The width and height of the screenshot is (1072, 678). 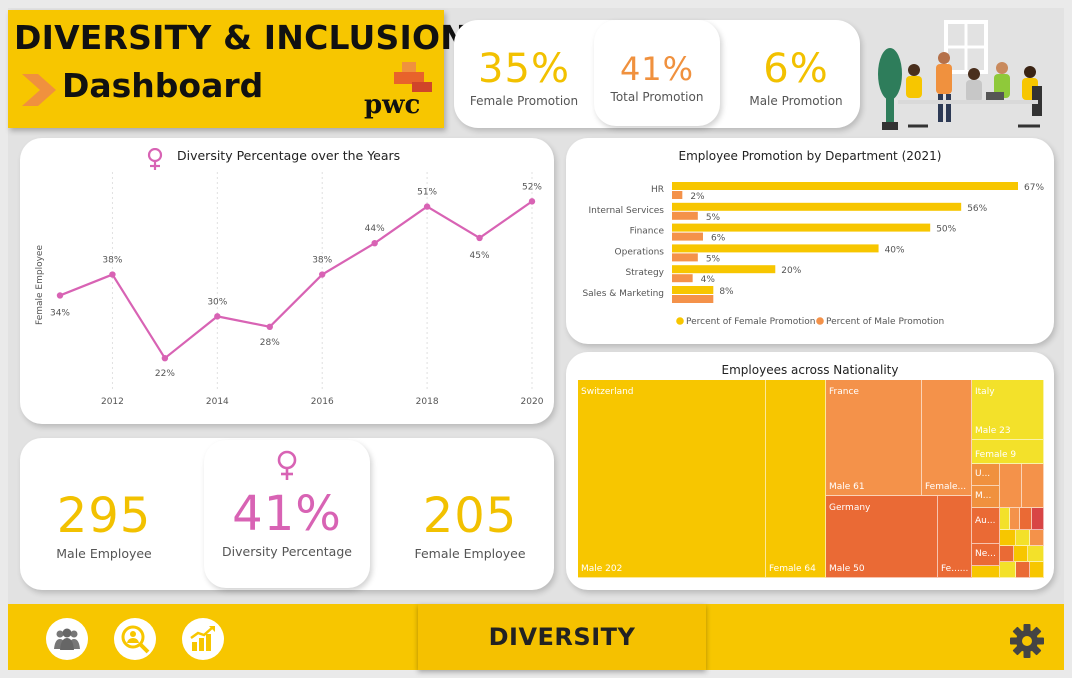 I want to click on legend-marker, so click(x=680, y=321).